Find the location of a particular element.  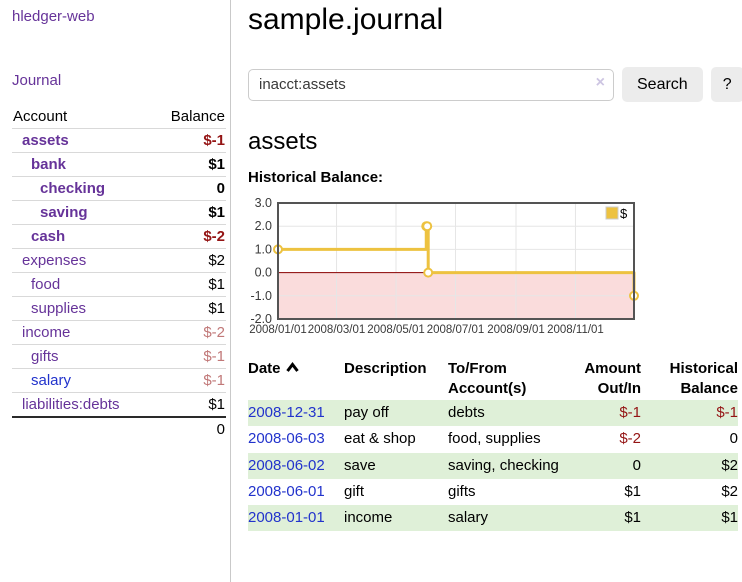

transaction-accounts: saving, checking is located at coordinates (503, 465).